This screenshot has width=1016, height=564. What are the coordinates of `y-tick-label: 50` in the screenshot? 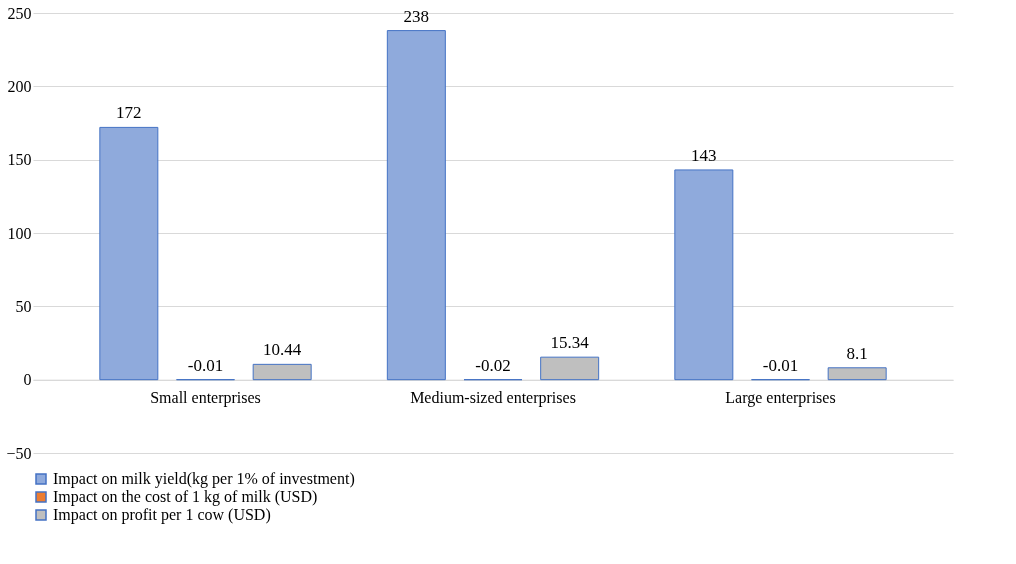 It's located at (23, 306).